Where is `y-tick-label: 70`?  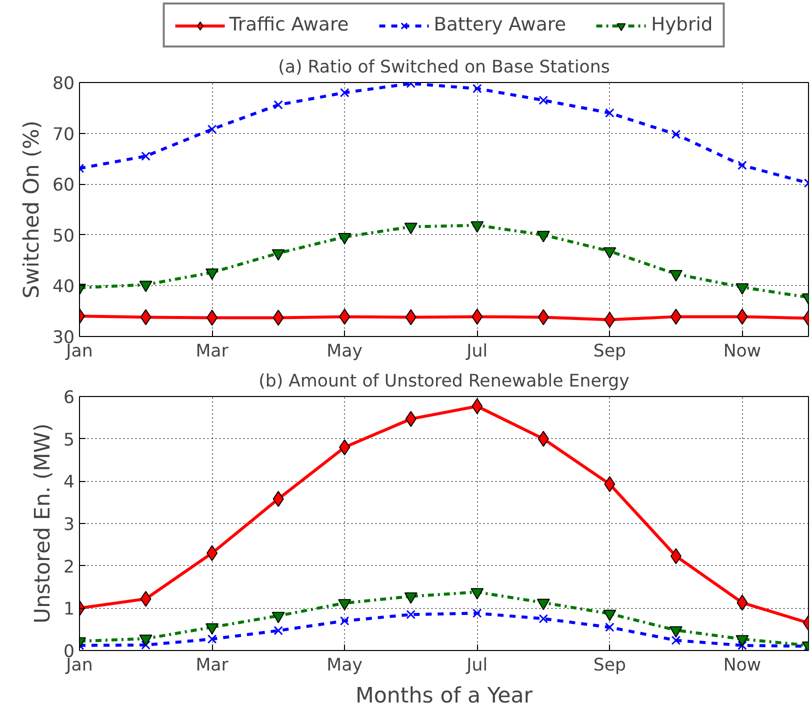 y-tick-label: 70 is located at coordinates (63, 134).